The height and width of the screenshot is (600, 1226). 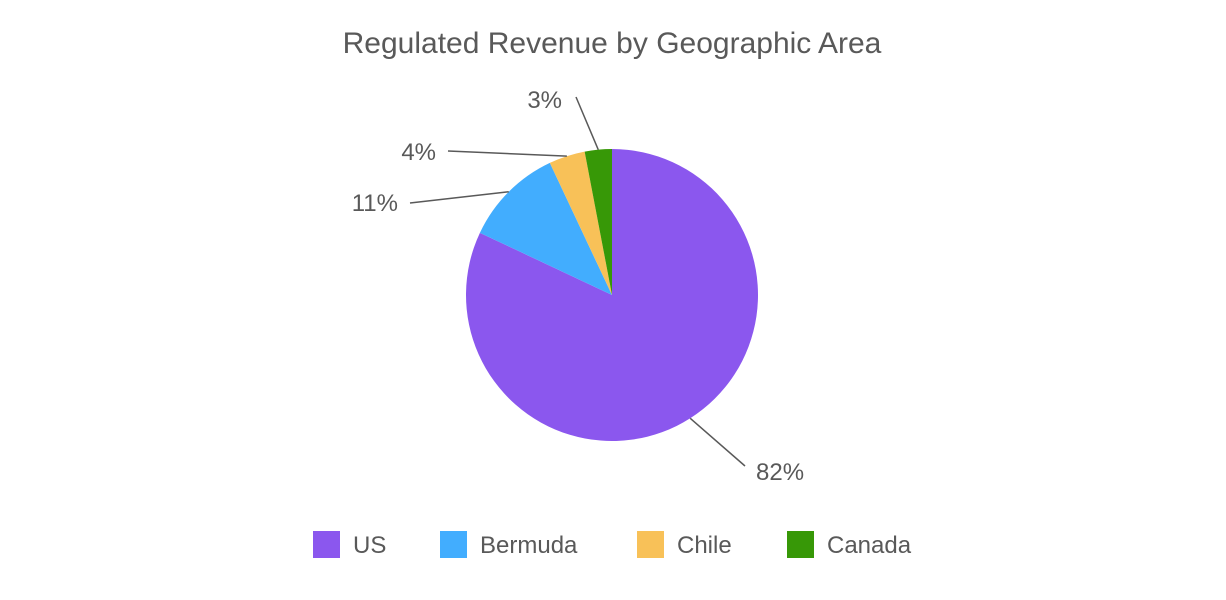 I want to click on leader-line-canada, so click(x=587, y=123).